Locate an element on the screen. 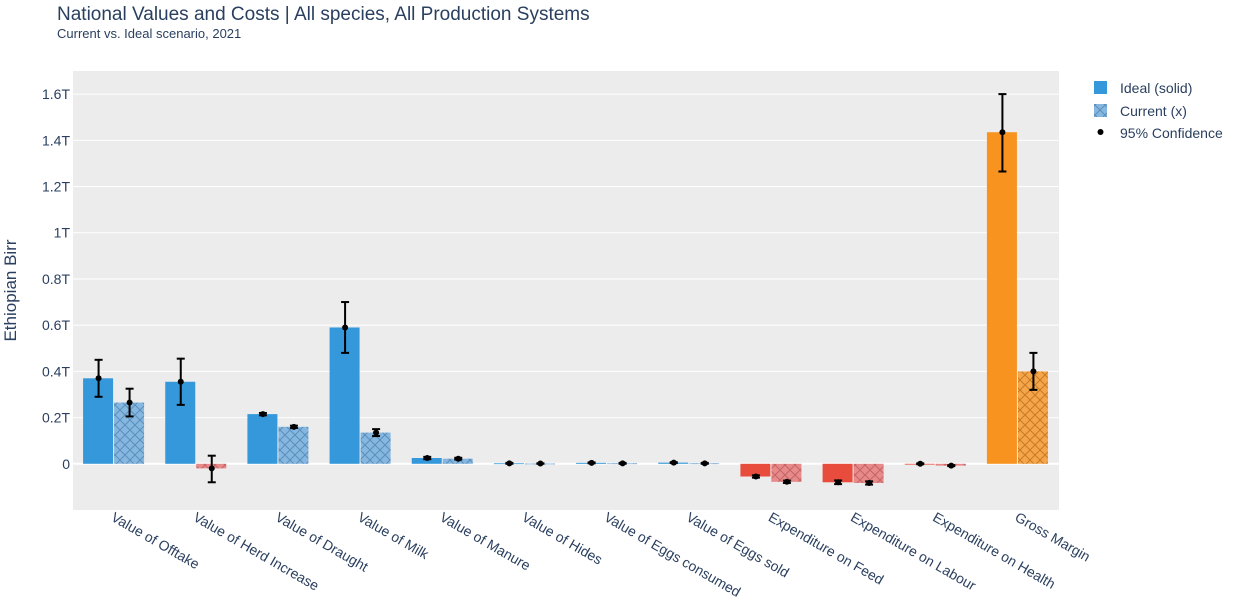 This screenshot has height=612, width=1234. x-category-label: Value of Manure is located at coordinates (485, 541).